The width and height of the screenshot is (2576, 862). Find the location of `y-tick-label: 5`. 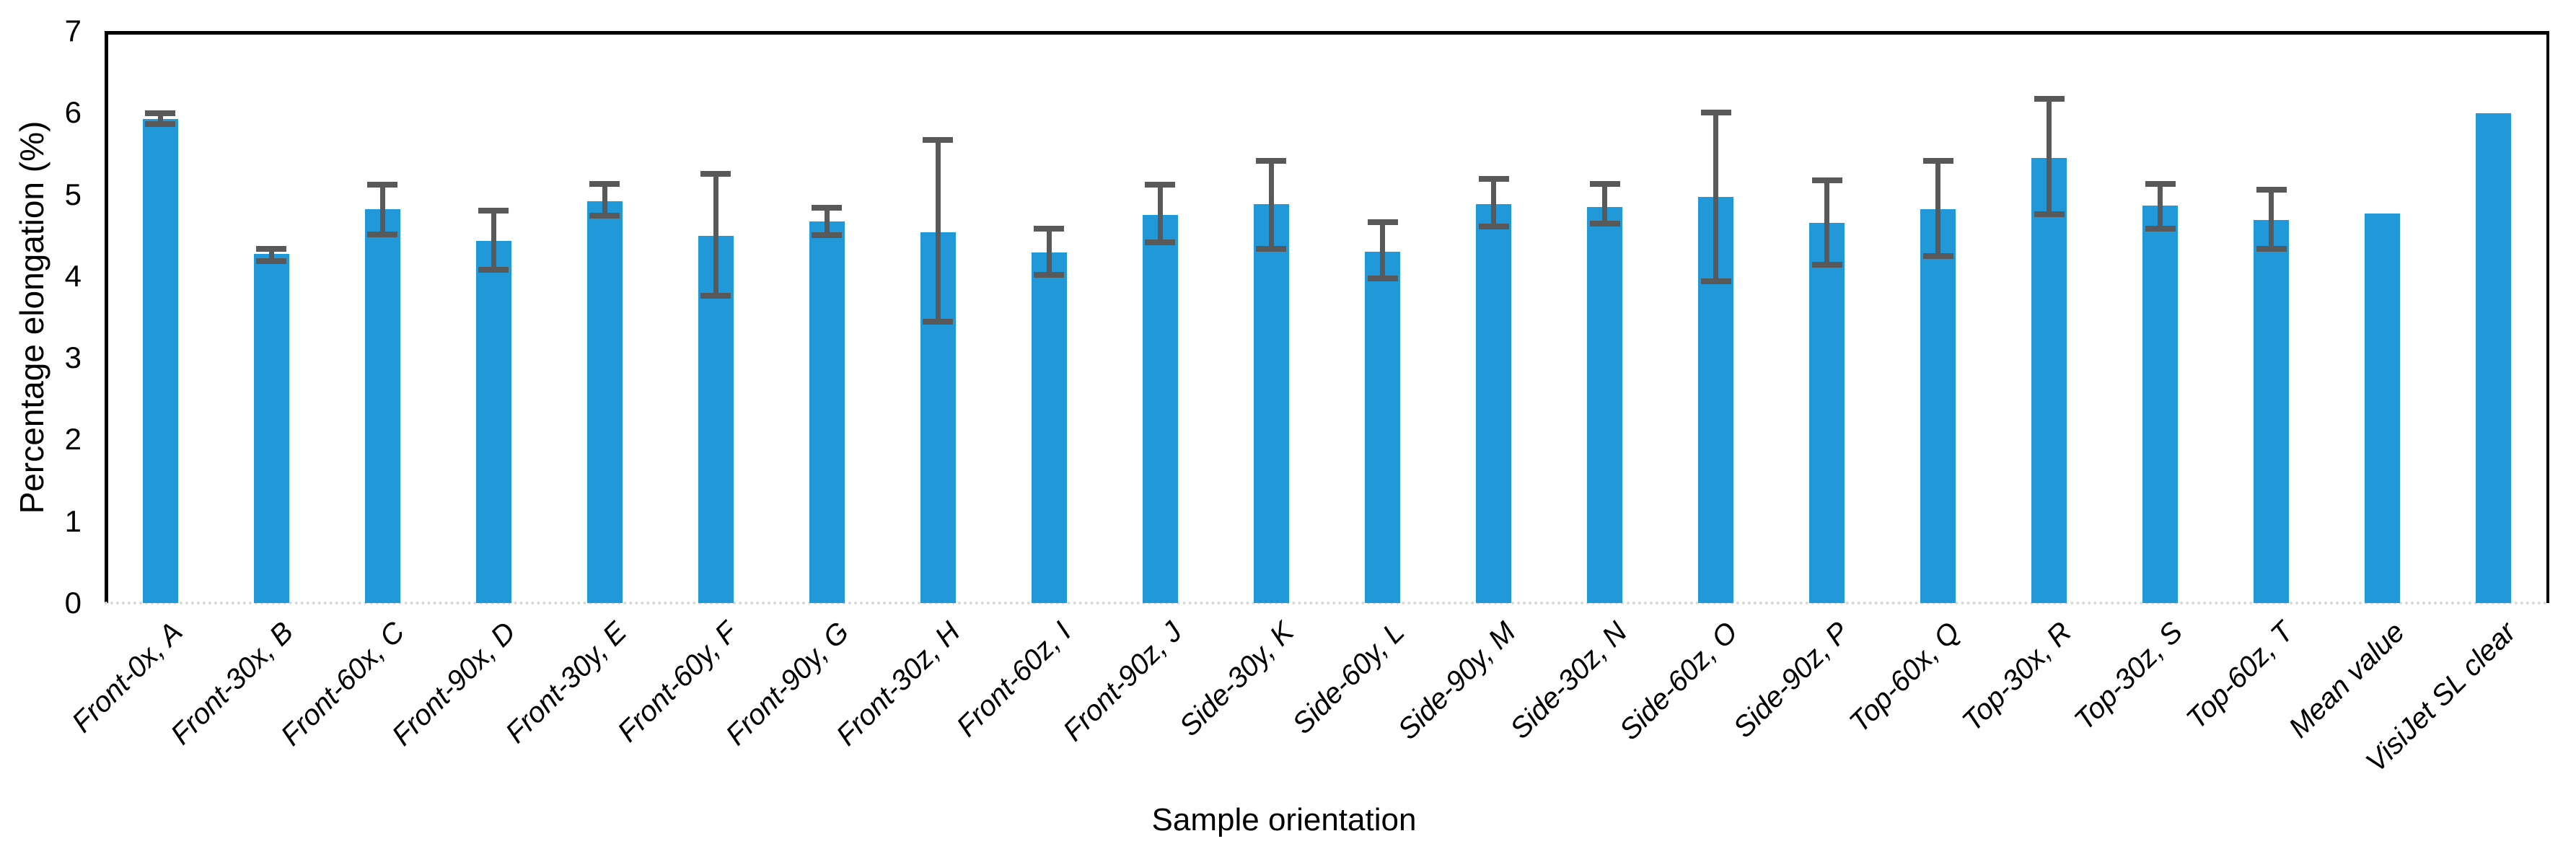

y-tick-label: 5 is located at coordinates (73, 194).